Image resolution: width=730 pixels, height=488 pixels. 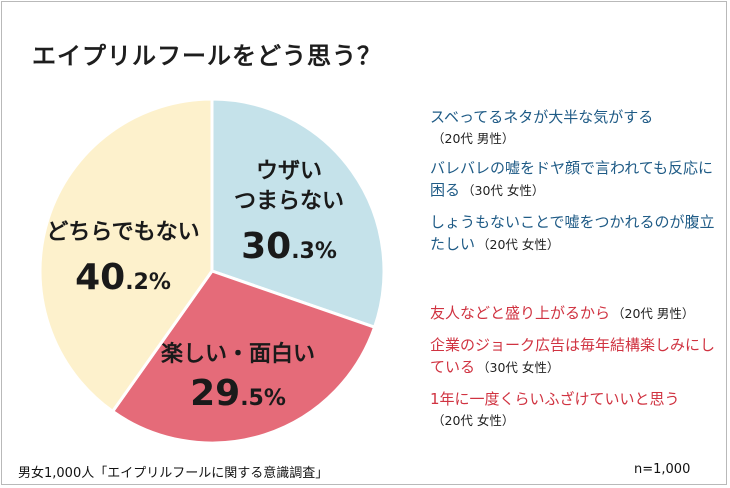 What do you see at coordinates (520, 313) in the screenshot?
I see `comment-text: 友人などと盛り上がるから` at bounding box center [520, 313].